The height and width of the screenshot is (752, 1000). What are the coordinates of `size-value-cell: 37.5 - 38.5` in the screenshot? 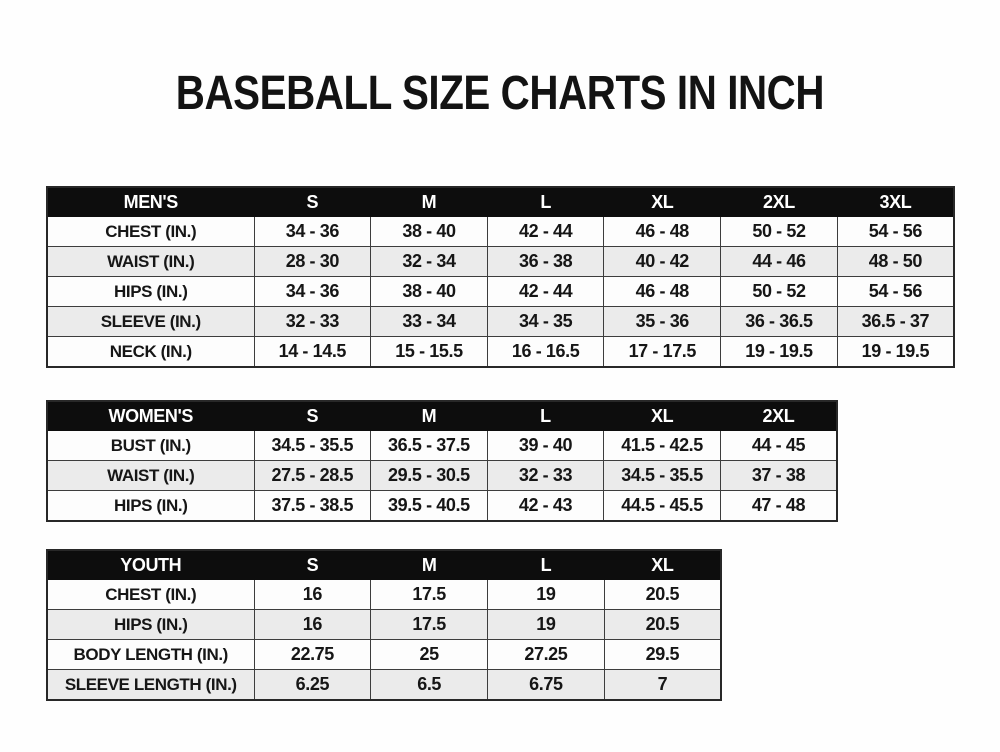 It's located at (312, 506).